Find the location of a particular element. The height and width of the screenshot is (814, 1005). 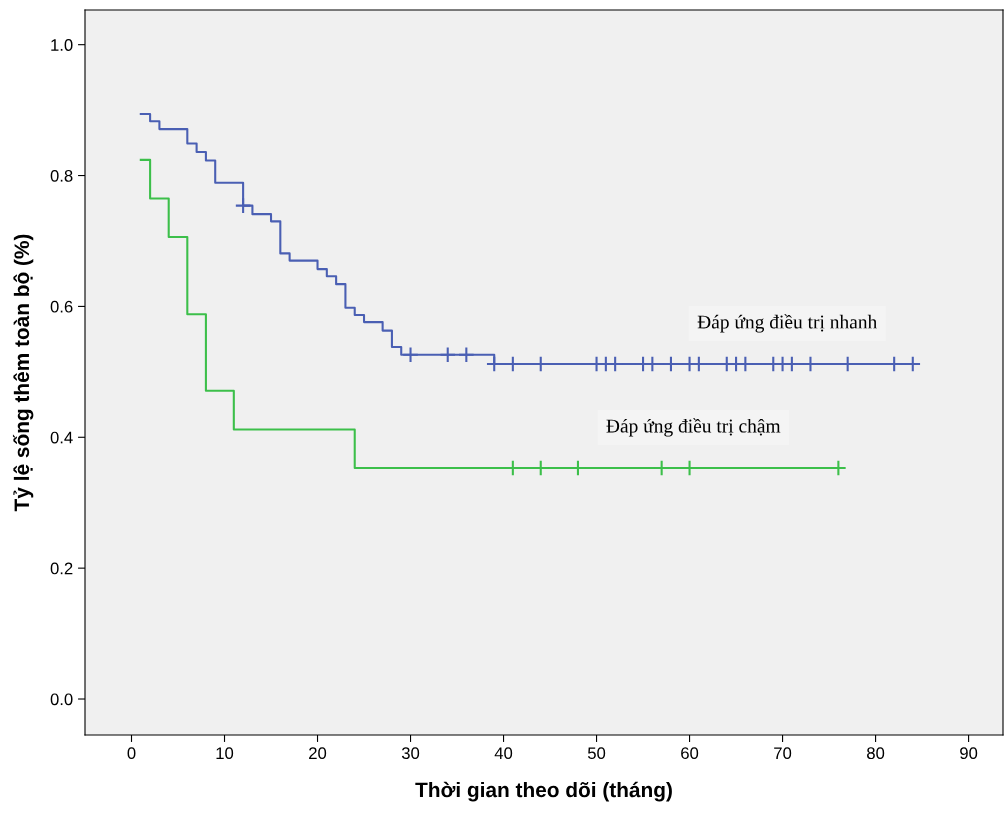

x-tick-label: 0 is located at coordinates (131, 753).